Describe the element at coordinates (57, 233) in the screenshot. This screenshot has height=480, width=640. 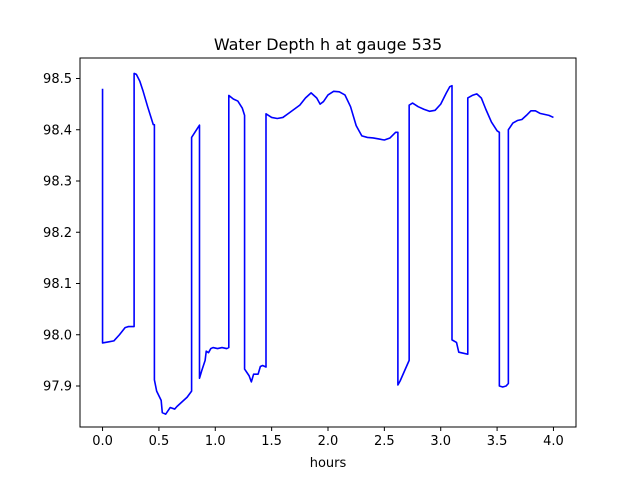
I see `y-tick-label: 98.2` at that location.